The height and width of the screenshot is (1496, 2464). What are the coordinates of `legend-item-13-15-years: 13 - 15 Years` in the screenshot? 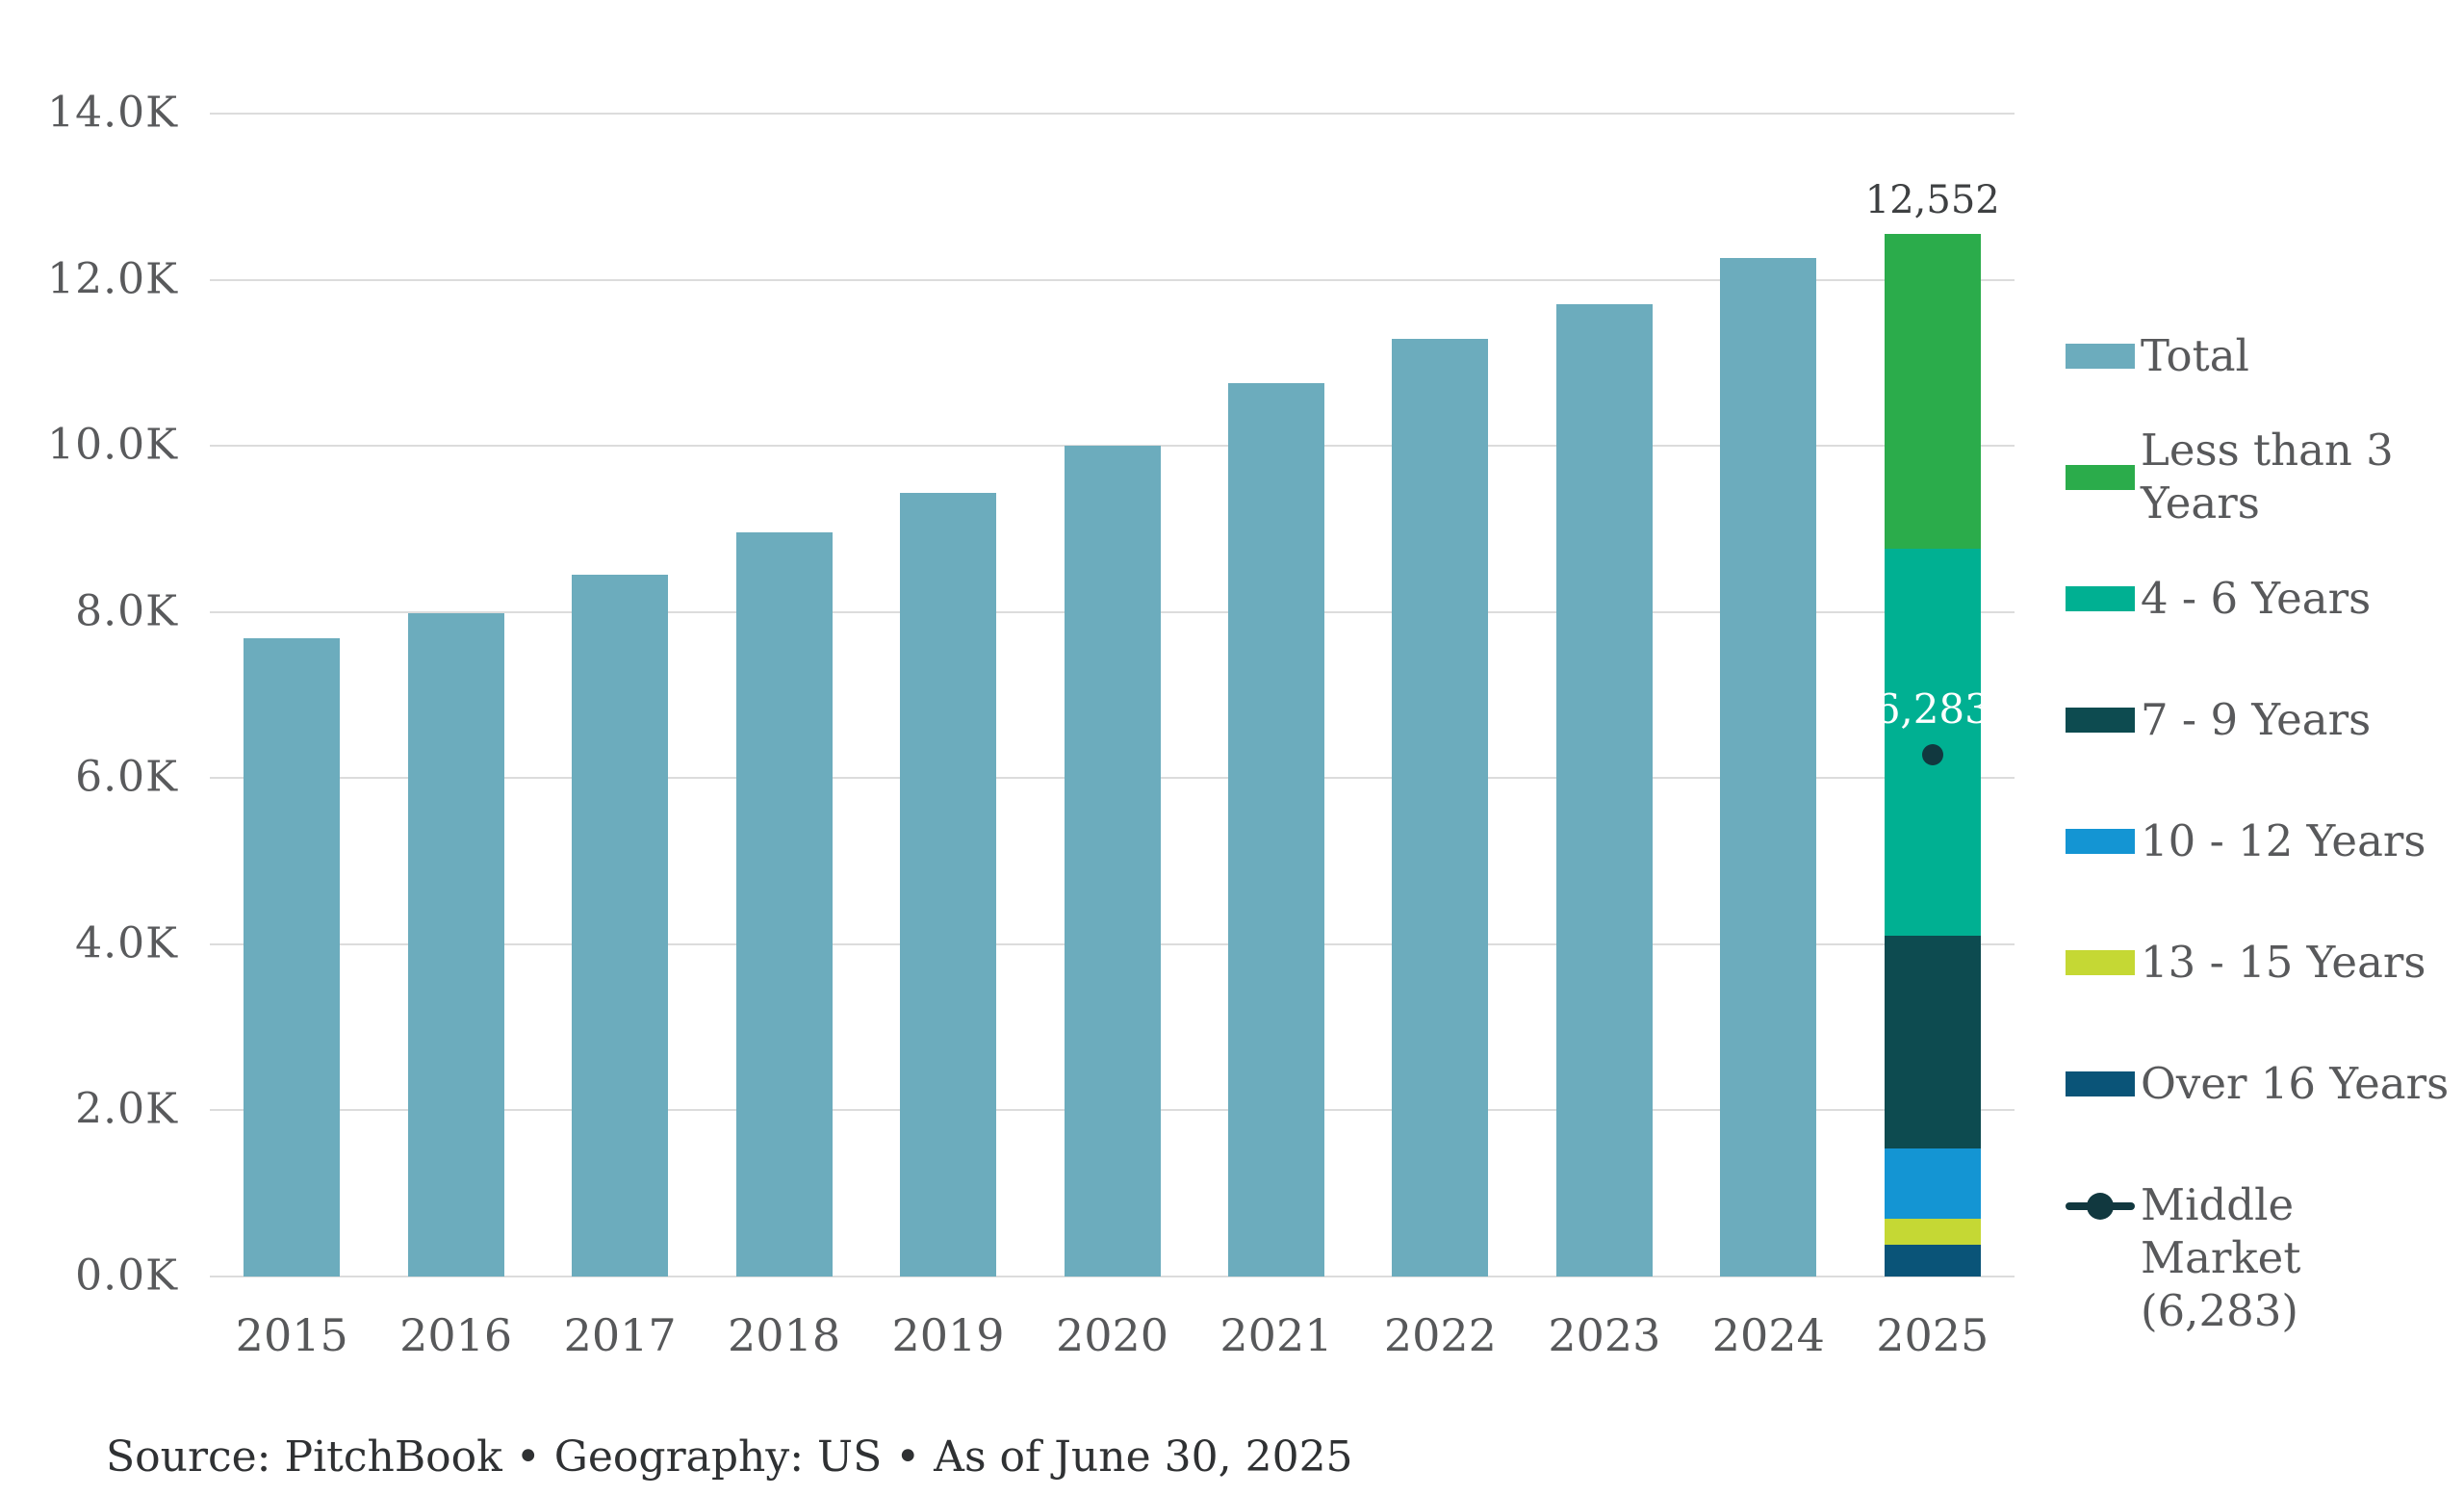 It's located at (2265, 962).